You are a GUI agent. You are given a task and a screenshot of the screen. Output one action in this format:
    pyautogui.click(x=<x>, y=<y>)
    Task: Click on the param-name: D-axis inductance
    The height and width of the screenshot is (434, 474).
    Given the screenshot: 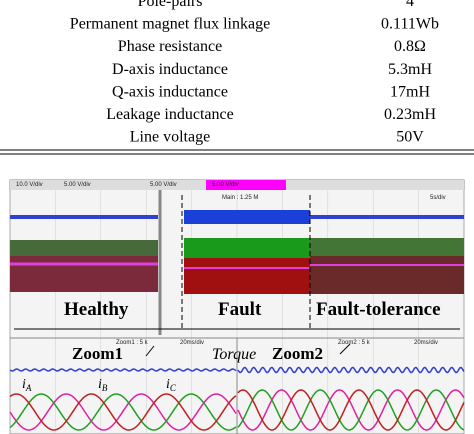 What is the action you would take?
    pyautogui.click(x=170, y=69)
    